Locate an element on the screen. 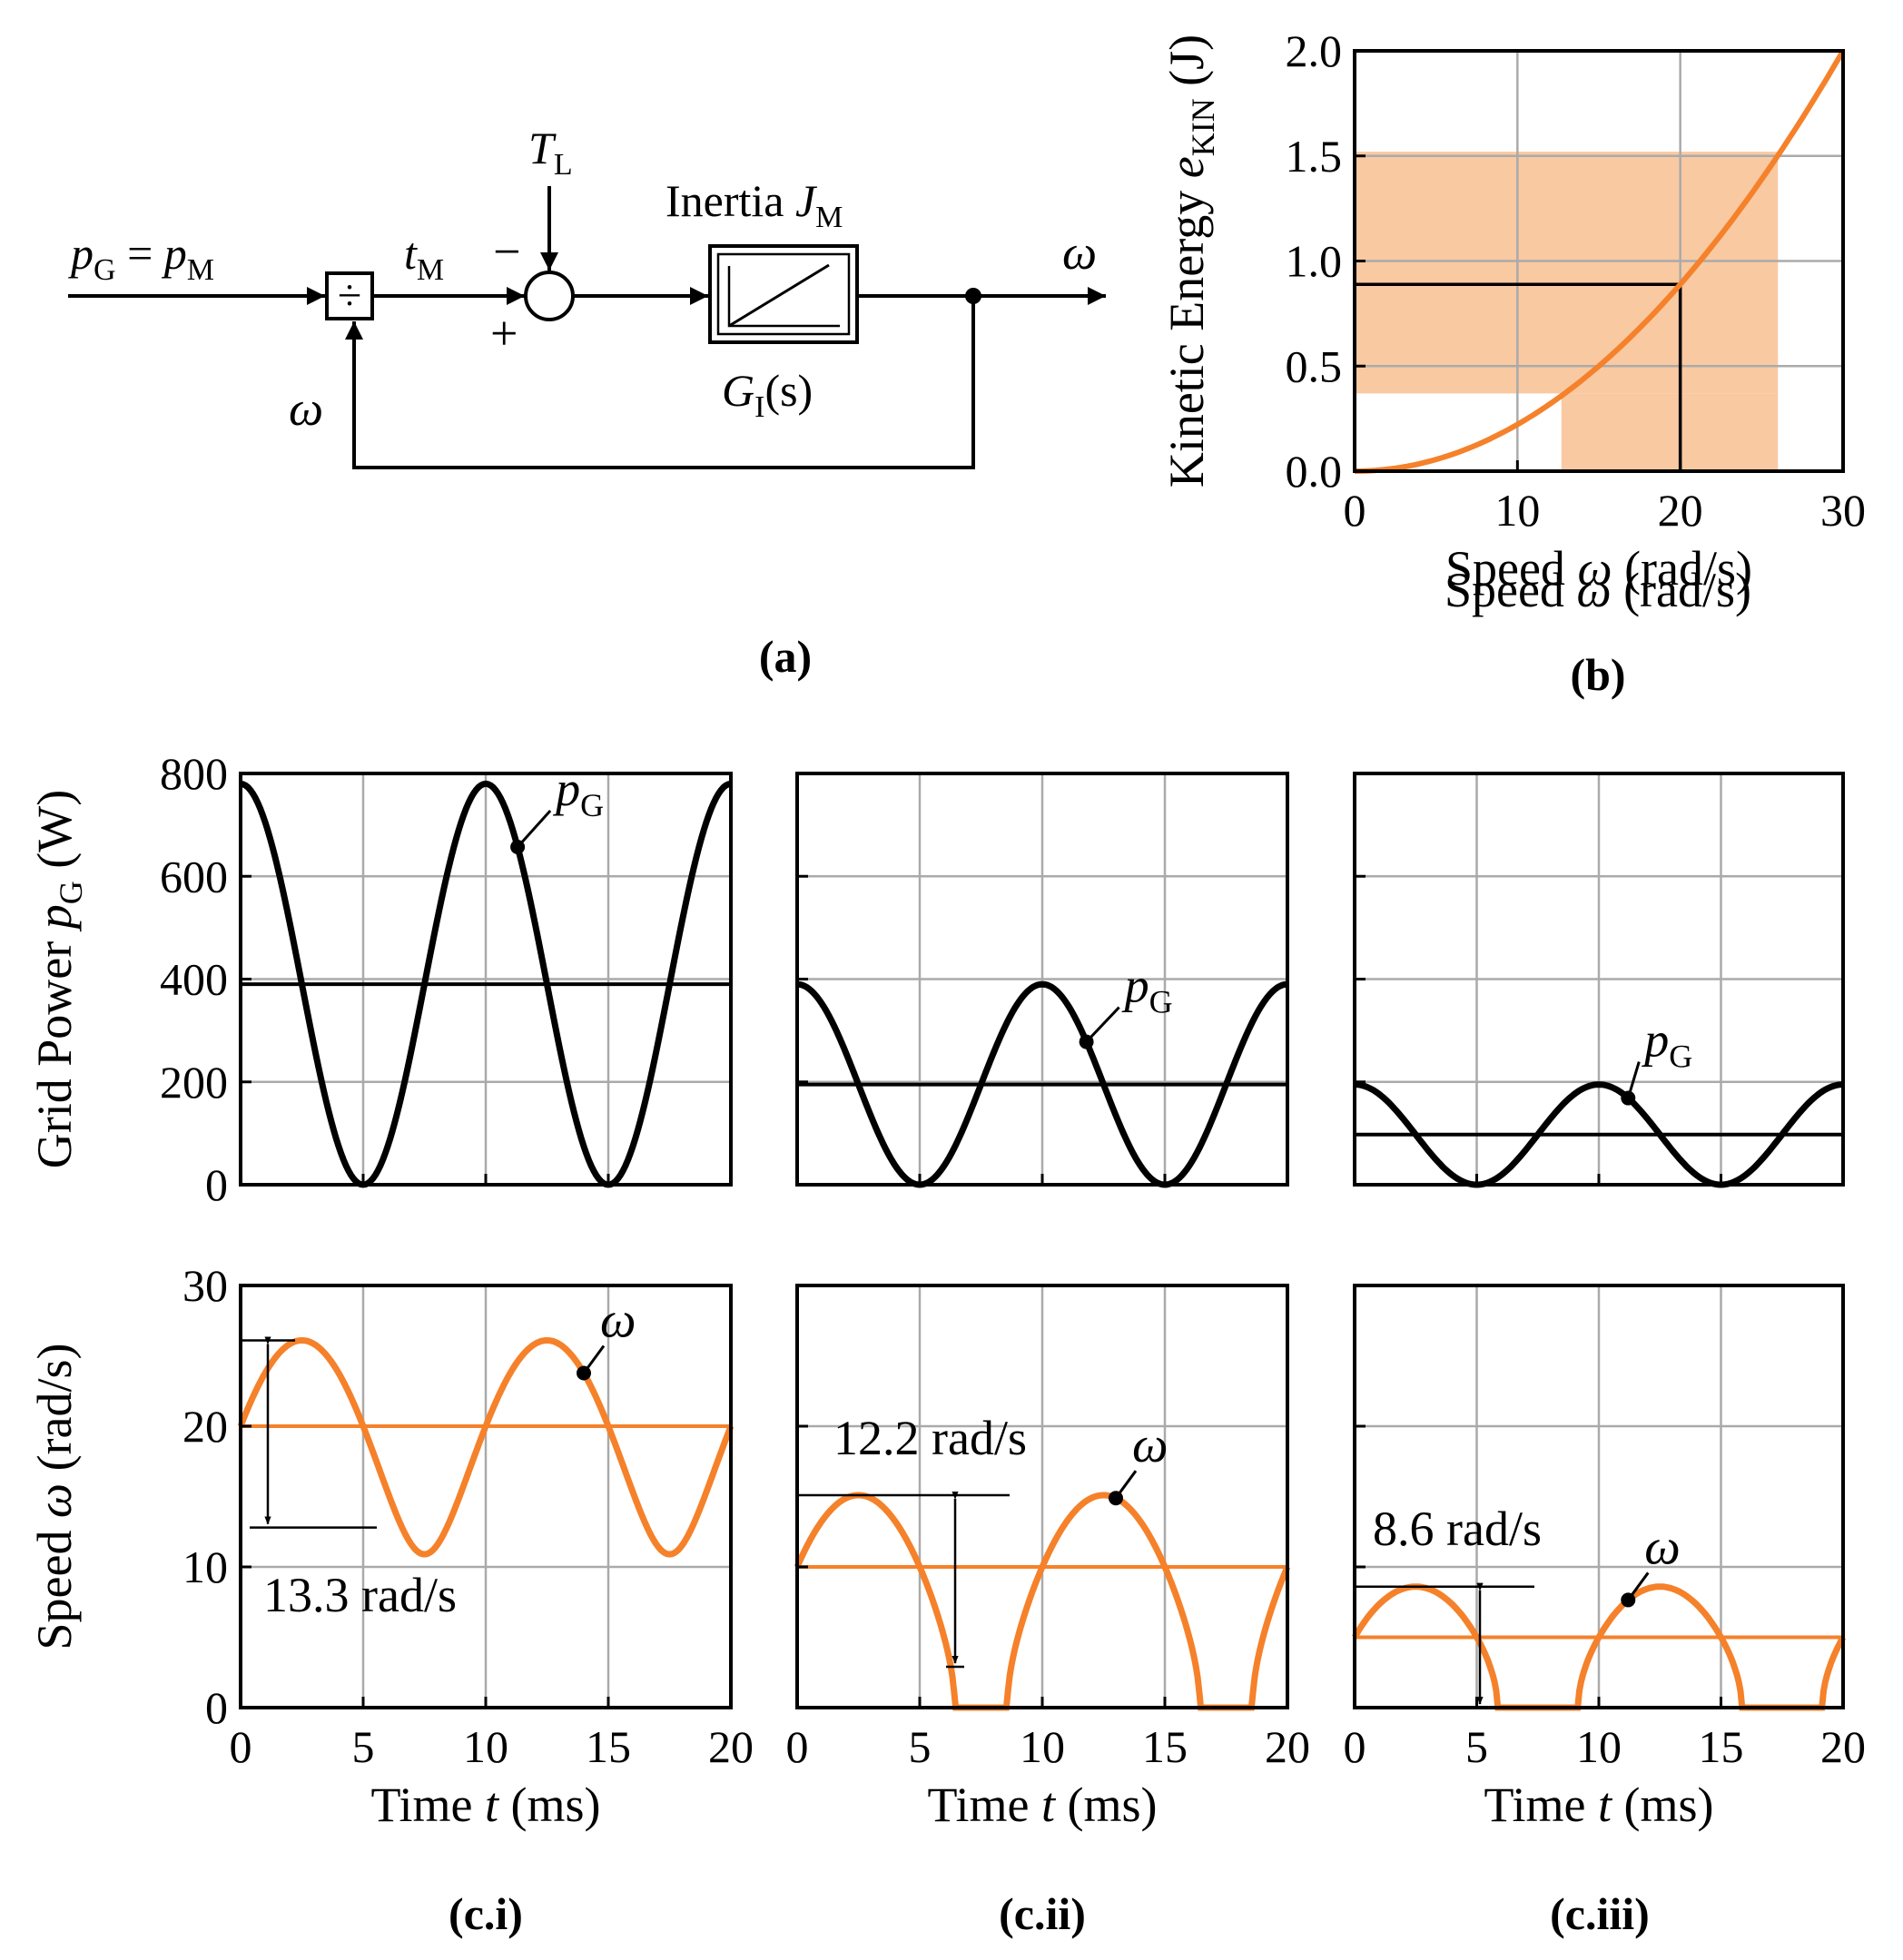 This screenshot has width=1903, height=1960. block-diagram: pG = pM ÷ tM TL − + Inertia JM GI(s) ω ω is located at coordinates (587, 296).